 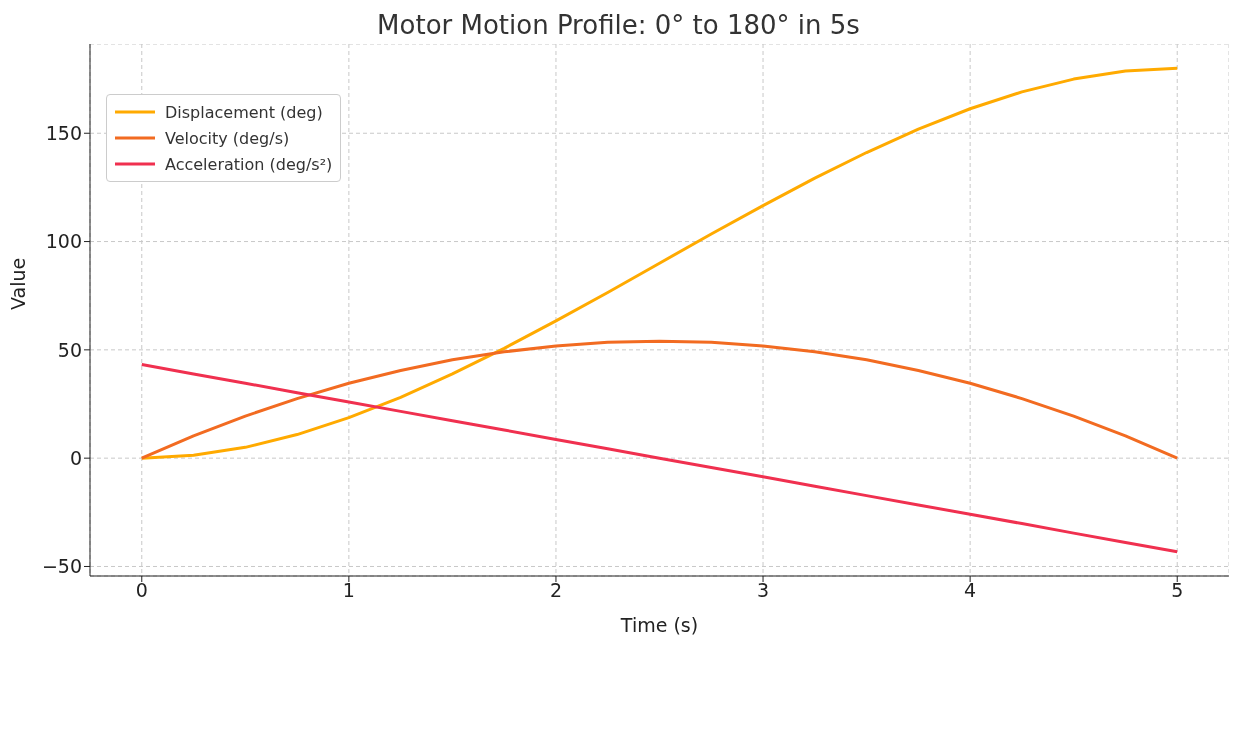 What do you see at coordinates (1177, 590) in the screenshot?
I see `x-tick-label: 5` at bounding box center [1177, 590].